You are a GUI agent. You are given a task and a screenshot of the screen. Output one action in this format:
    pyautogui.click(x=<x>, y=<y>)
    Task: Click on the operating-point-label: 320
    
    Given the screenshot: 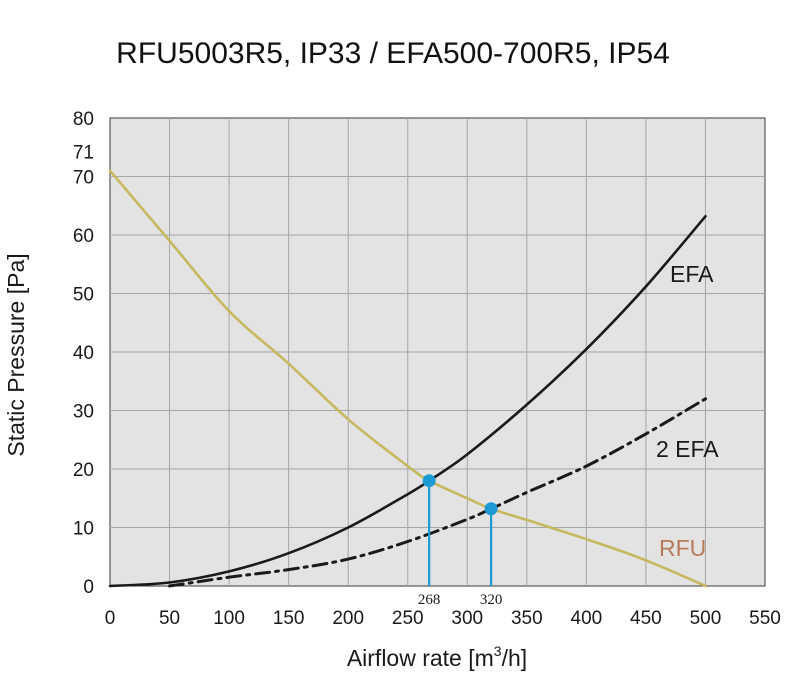 What is the action you would take?
    pyautogui.click(x=491, y=600)
    